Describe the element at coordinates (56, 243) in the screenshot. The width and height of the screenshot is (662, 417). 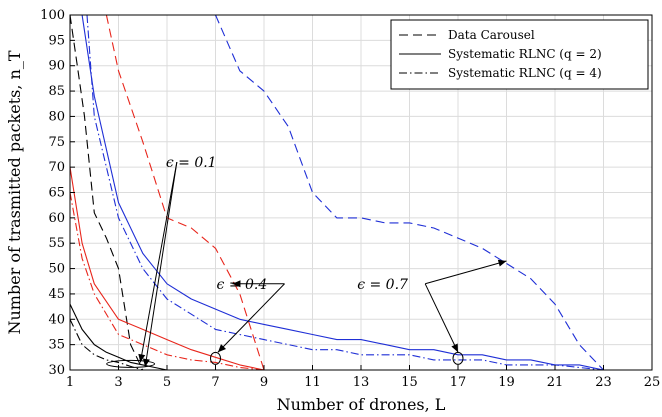
I see `y-tick-label: 55` at that location.